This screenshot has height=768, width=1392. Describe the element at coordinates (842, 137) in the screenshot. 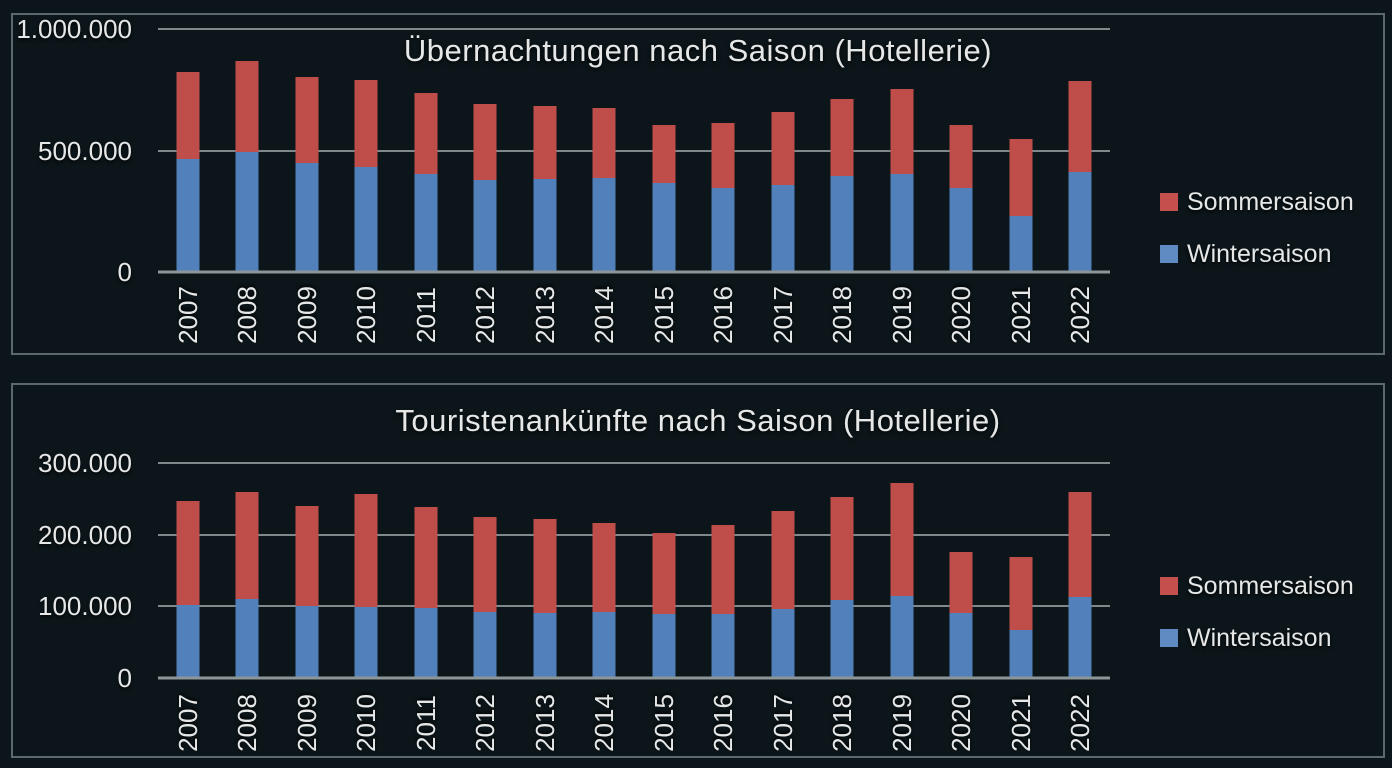

I see `bar-segment-sommersaison-2018` at that location.